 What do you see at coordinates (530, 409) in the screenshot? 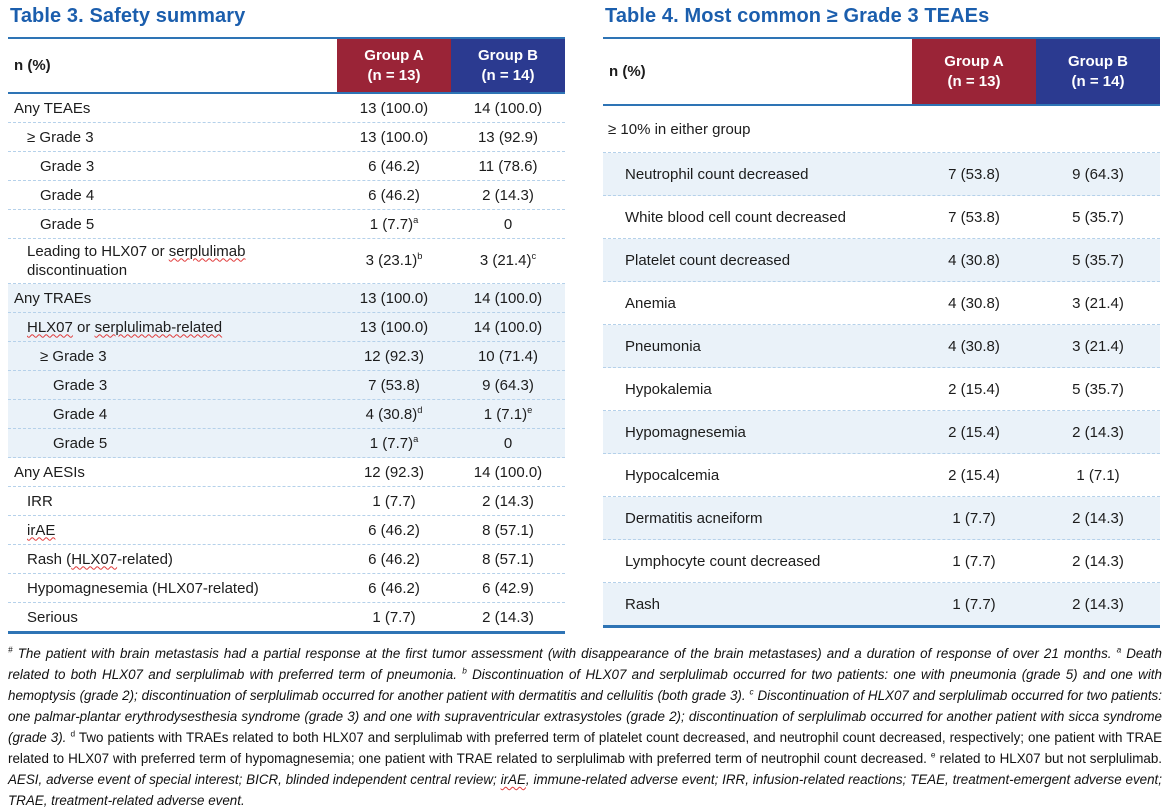
I see `footnote-marker: e` at bounding box center [530, 409].